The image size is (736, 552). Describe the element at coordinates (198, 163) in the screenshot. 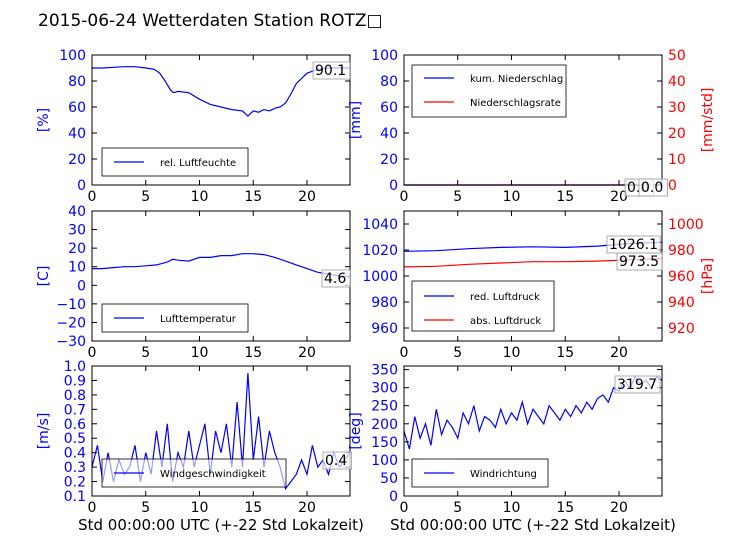

I see `legend-label: rel. Luftfeuchte` at that location.